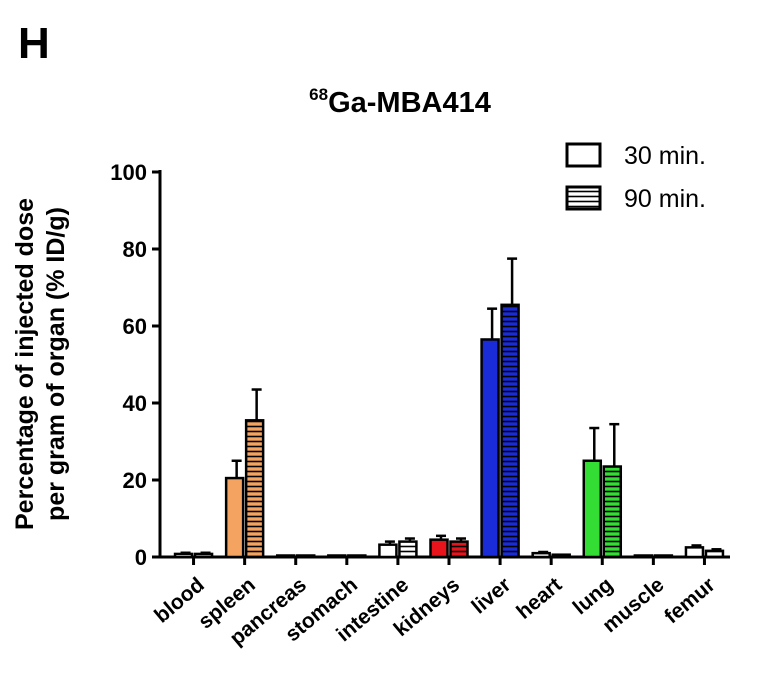 The width and height of the screenshot is (759, 693). I want to click on y-tick-label: 40, so click(135, 403).